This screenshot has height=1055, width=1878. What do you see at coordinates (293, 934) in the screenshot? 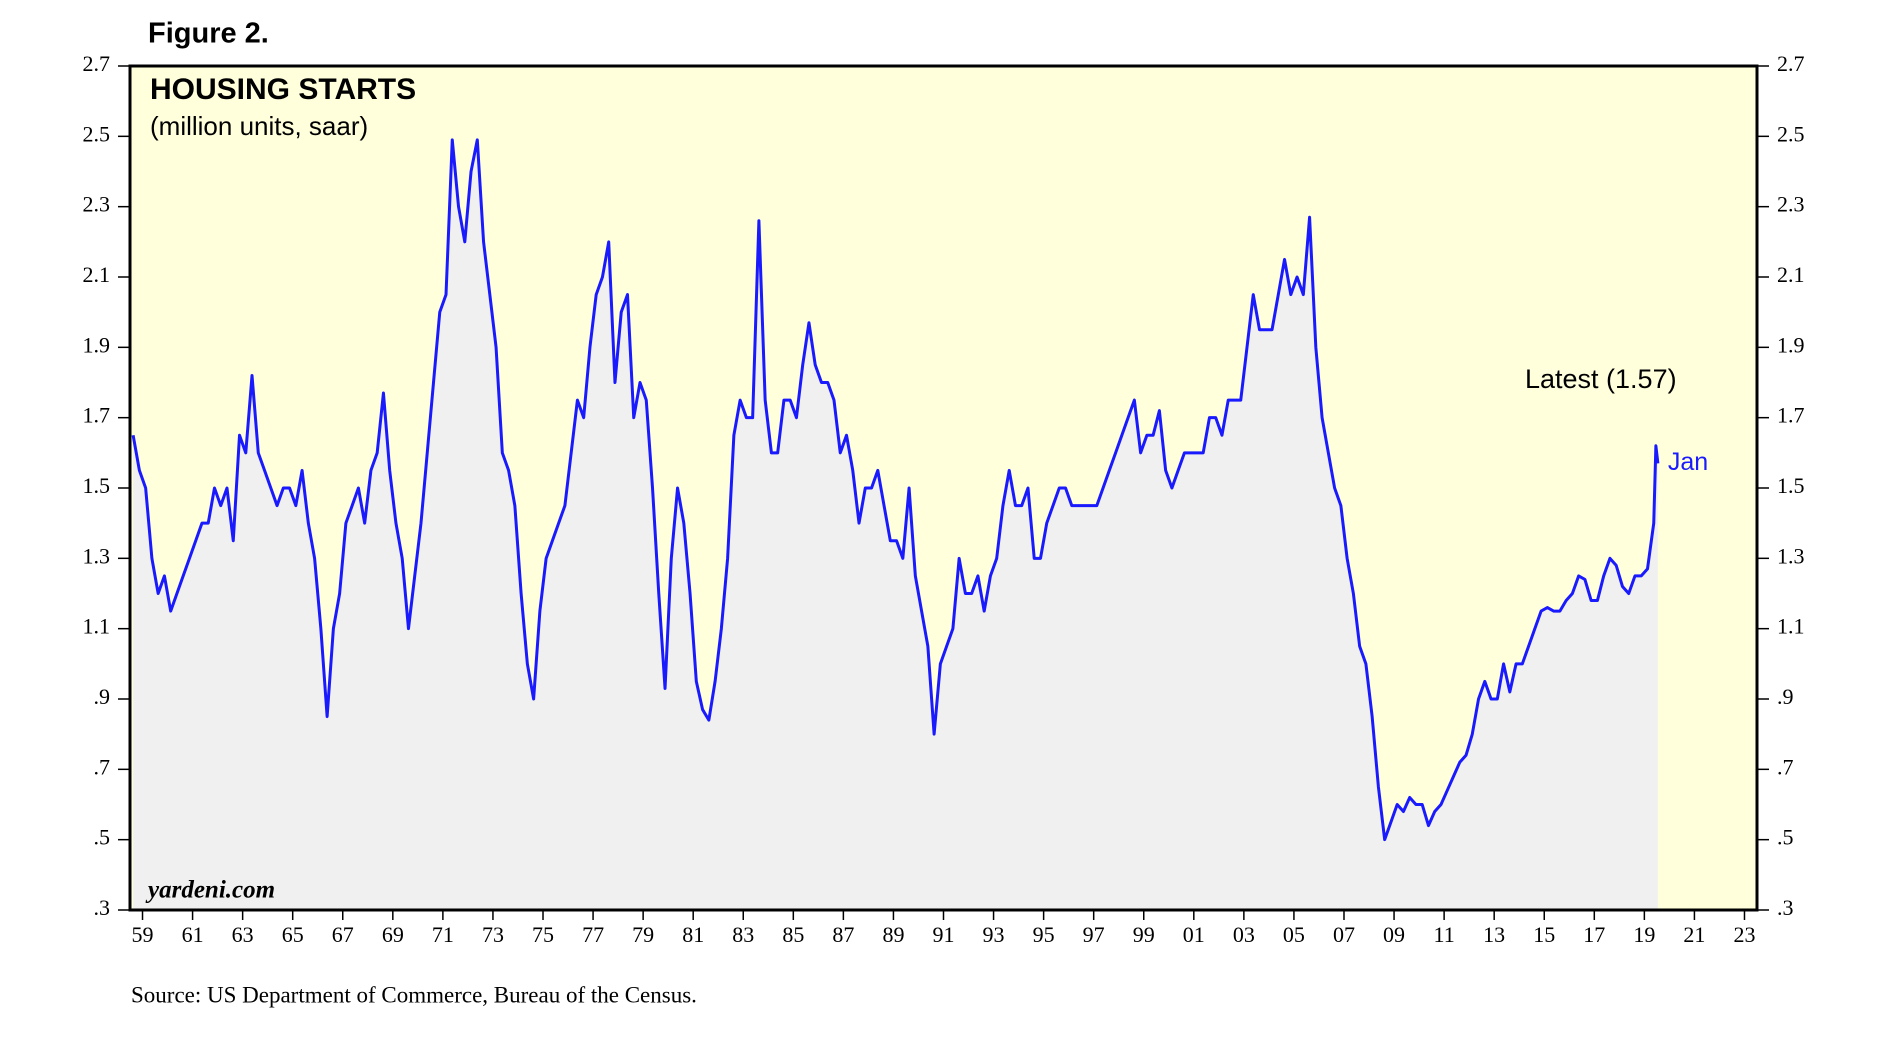
I see `x-tick-label: 65` at bounding box center [293, 934].